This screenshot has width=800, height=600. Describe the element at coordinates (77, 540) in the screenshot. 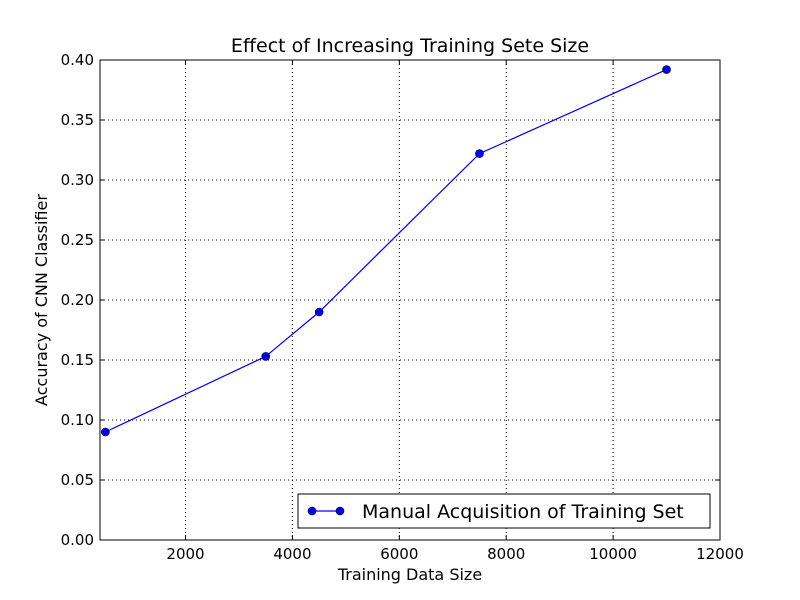

I see `y-tick-label: 0.00` at that location.